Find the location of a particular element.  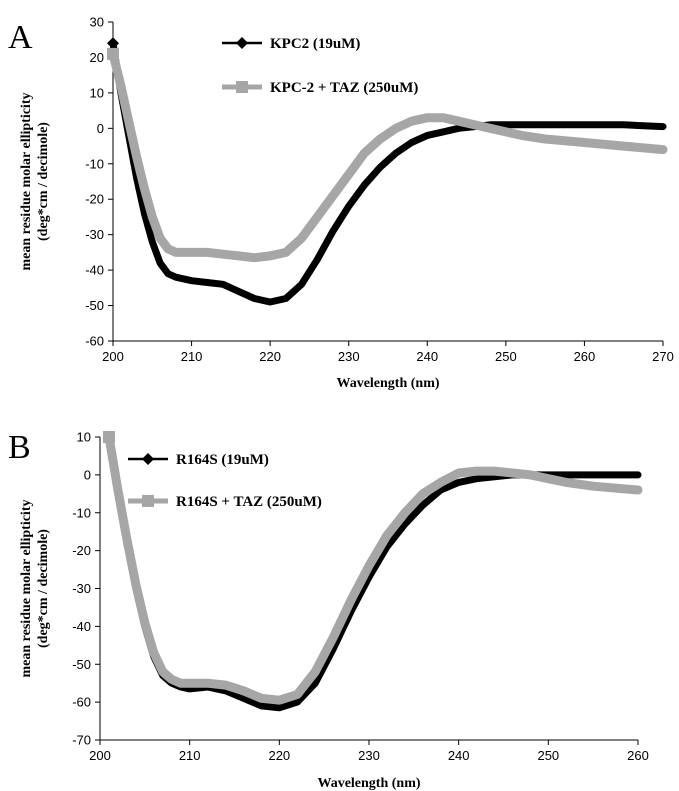

x-tick-label: 270 is located at coordinates (663, 356).